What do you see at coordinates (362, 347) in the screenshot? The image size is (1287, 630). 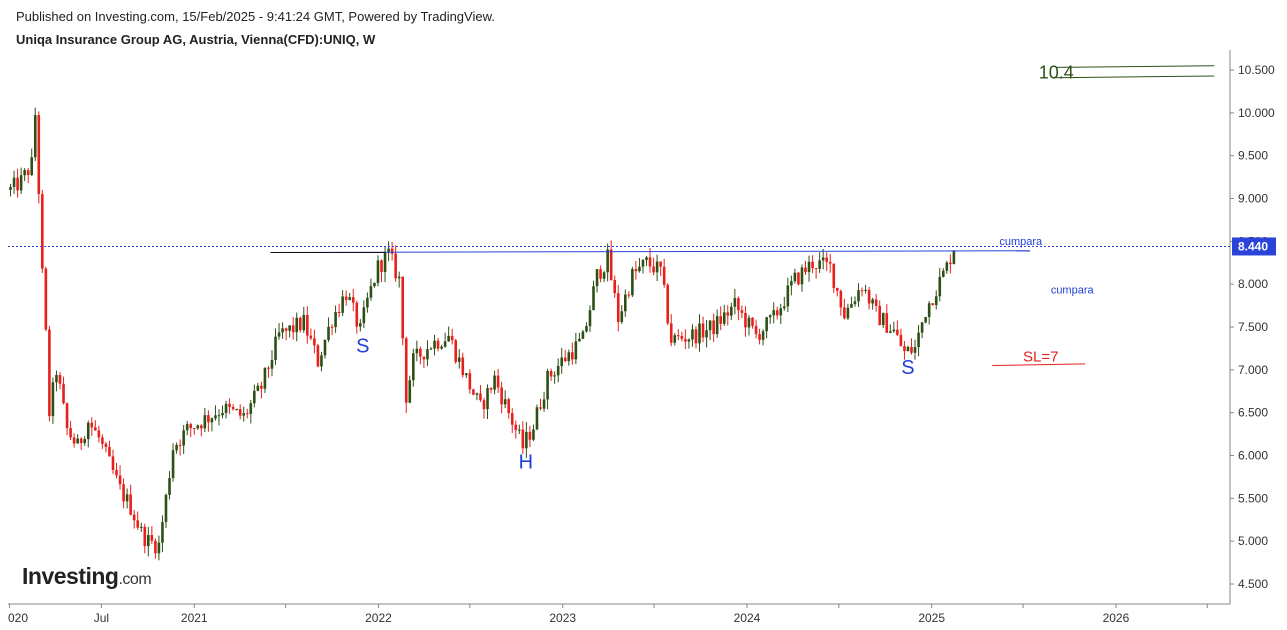 I see `annotation-0: S` at bounding box center [362, 347].